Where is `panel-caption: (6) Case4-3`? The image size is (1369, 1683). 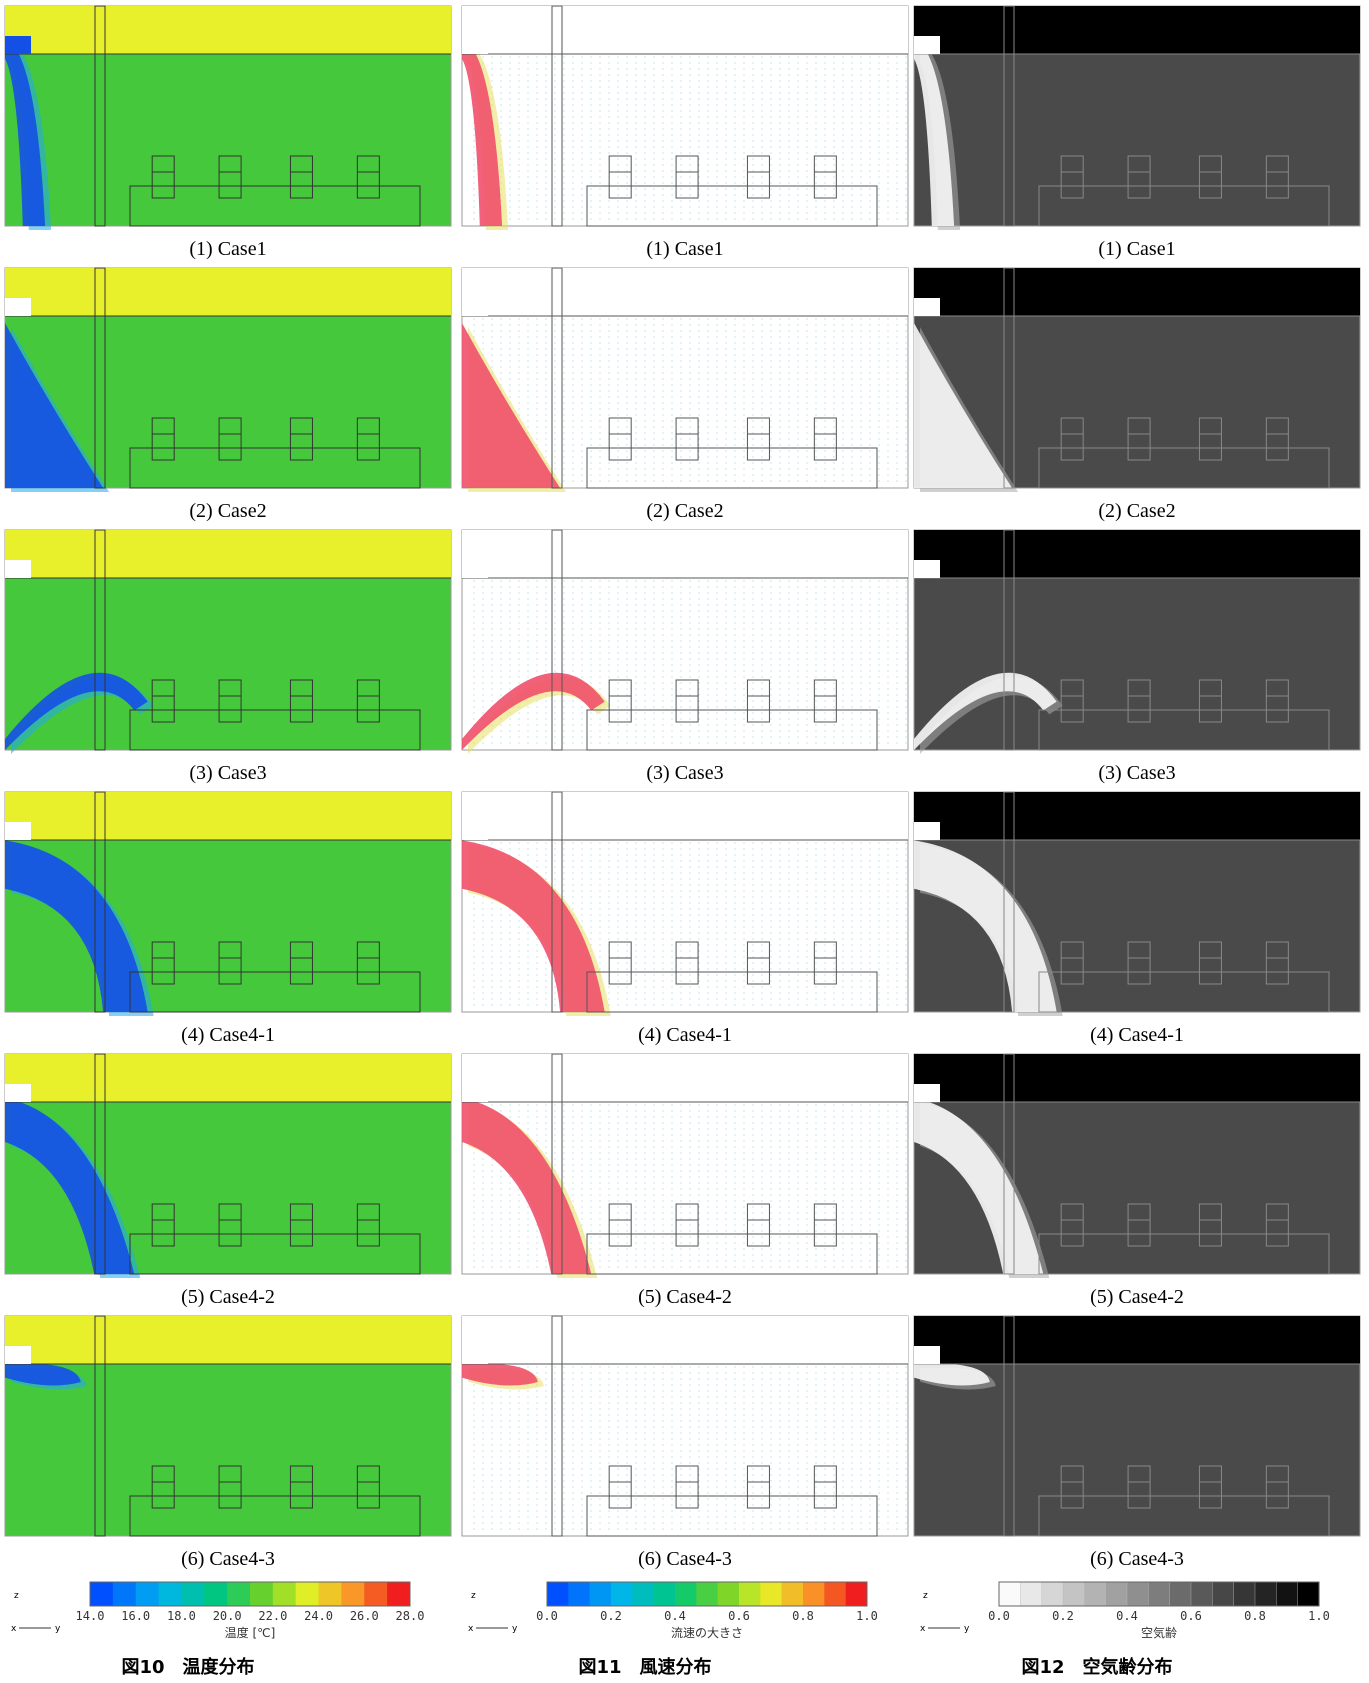
panel-caption: (6) Case4-3 is located at coordinates (1137, 1559).